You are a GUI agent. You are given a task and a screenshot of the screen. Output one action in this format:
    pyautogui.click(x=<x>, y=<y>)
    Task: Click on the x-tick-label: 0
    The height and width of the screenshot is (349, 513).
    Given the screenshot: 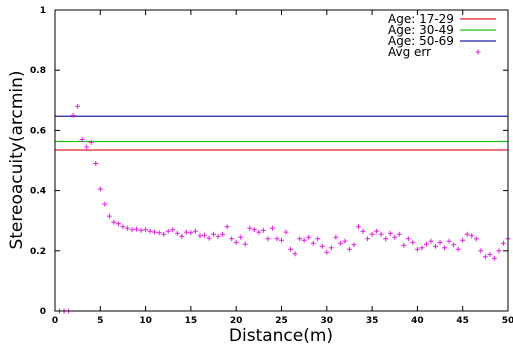 What is the action you would take?
    pyautogui.click(x=55, y=321)
    